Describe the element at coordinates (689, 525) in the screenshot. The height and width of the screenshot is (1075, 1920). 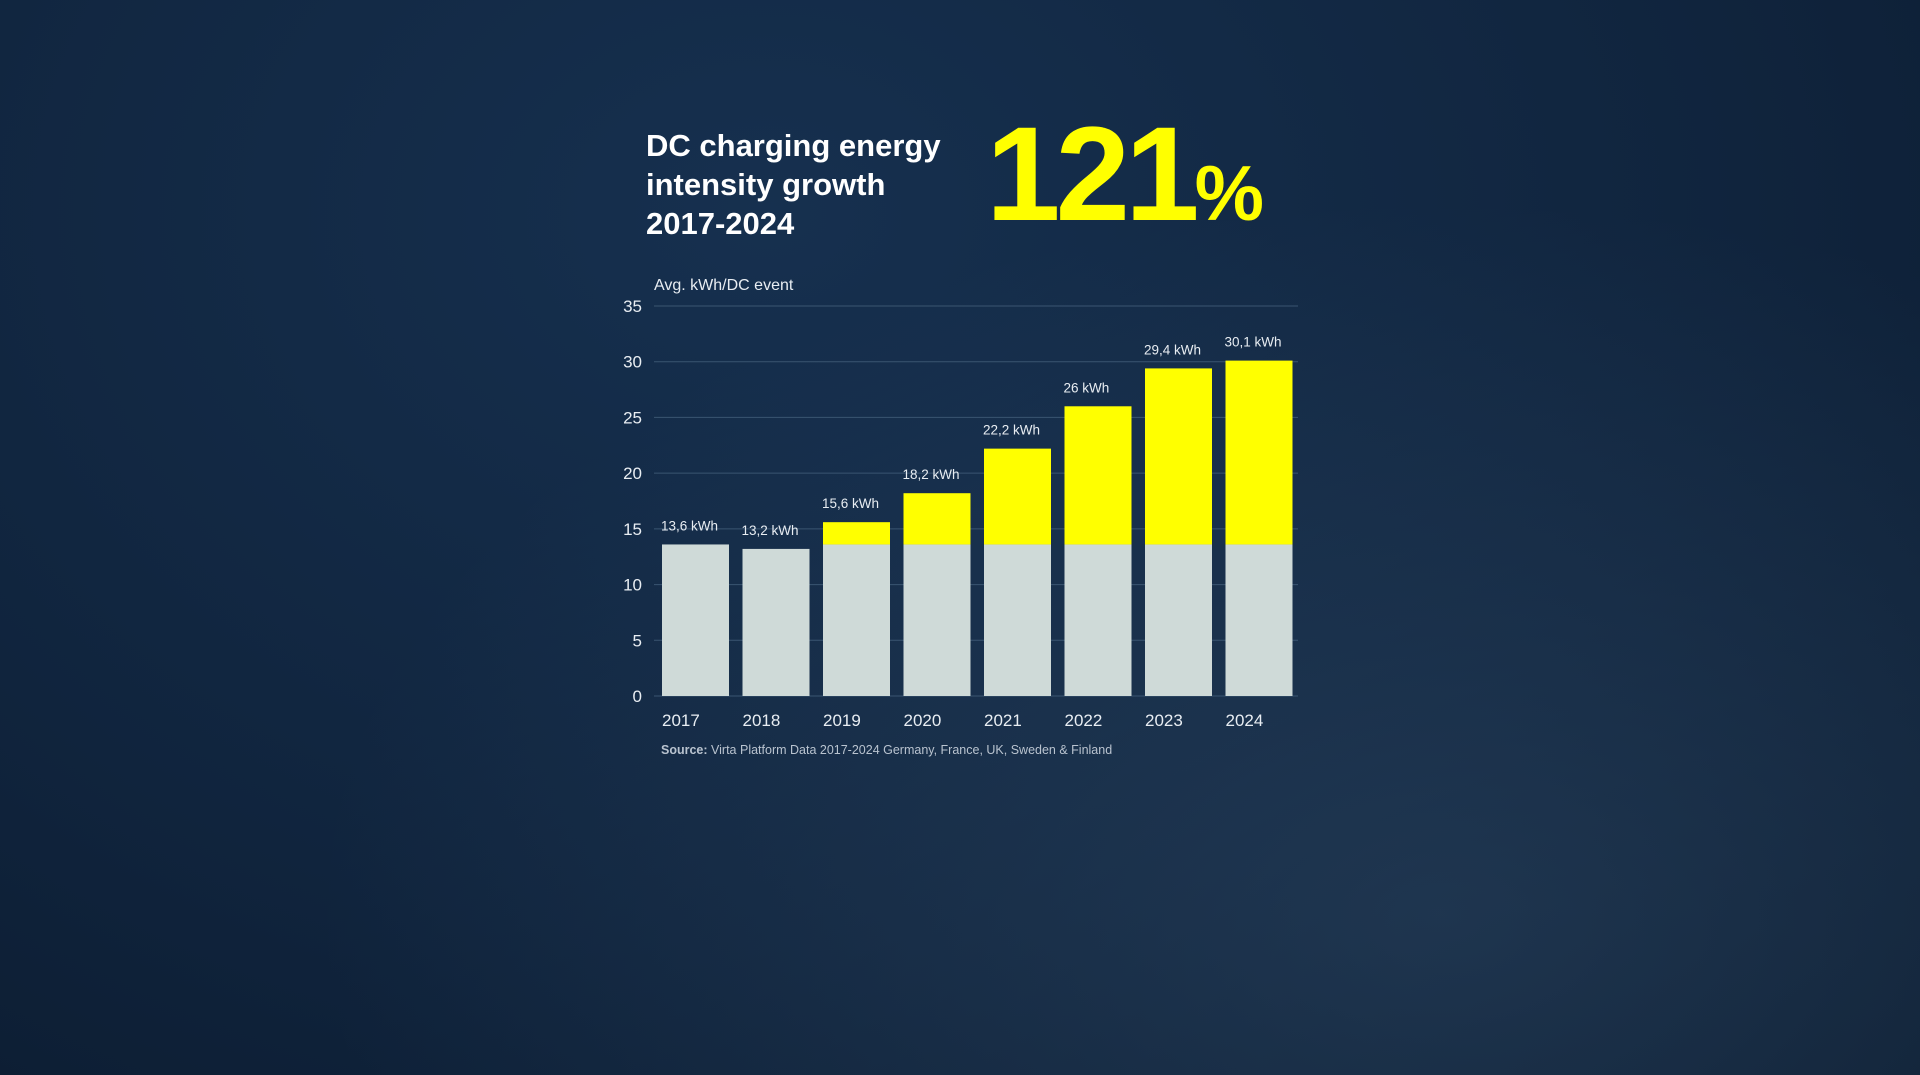
I see `data-label-2017: 13,6 kWh` at that location.